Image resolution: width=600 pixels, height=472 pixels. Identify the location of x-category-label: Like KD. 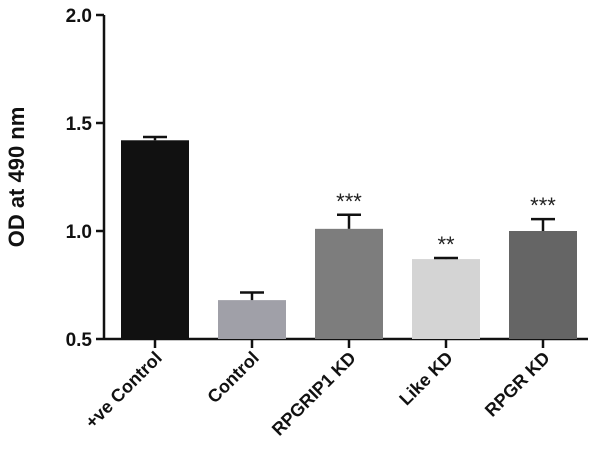
(426, 379).